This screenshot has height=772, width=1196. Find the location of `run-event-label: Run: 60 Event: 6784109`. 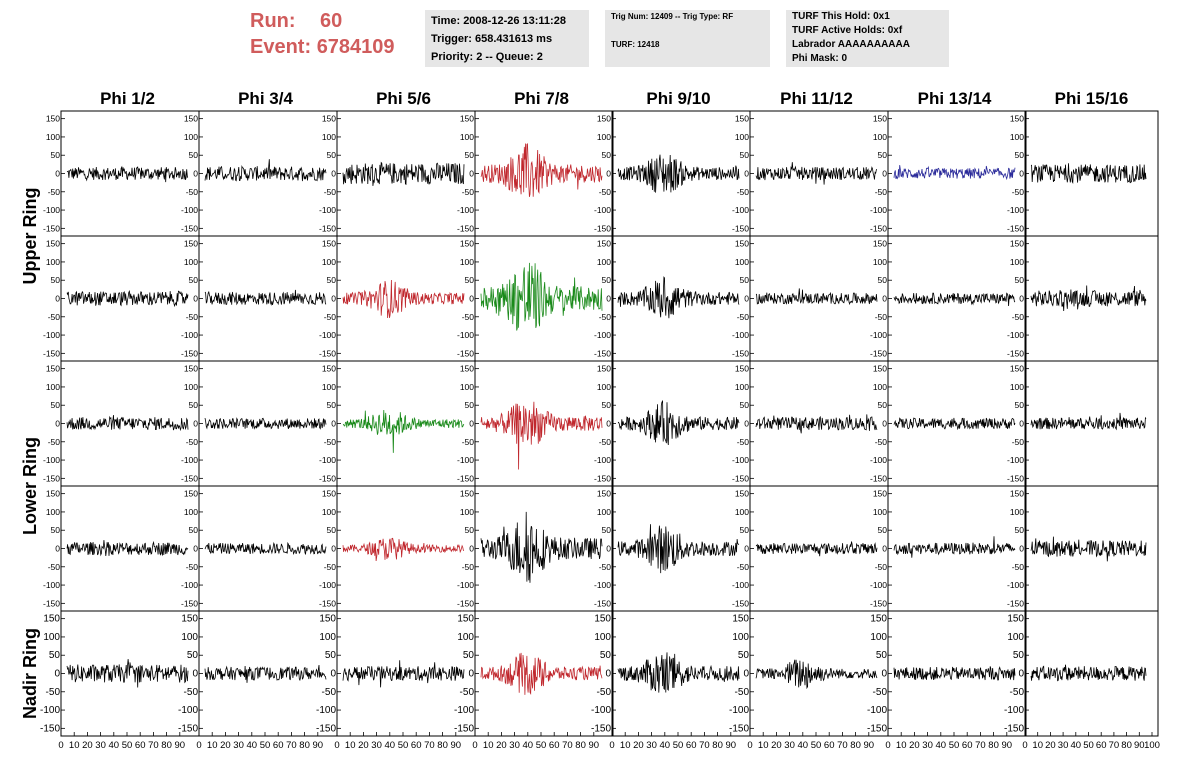

run-event-label: Run: 60 Event: 6784109 is located at coordinates (322, 34).